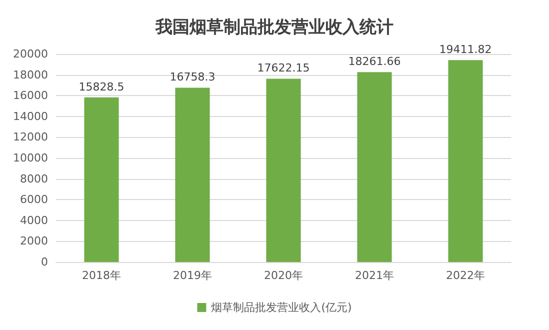 The height and width of the screenshot is (330, 549). What do you see at coordinates (281, 307) in the screenshot?
I see `legend-label: 烟草制品批发营业收入(亿元)` at bounding box center [281, 307].